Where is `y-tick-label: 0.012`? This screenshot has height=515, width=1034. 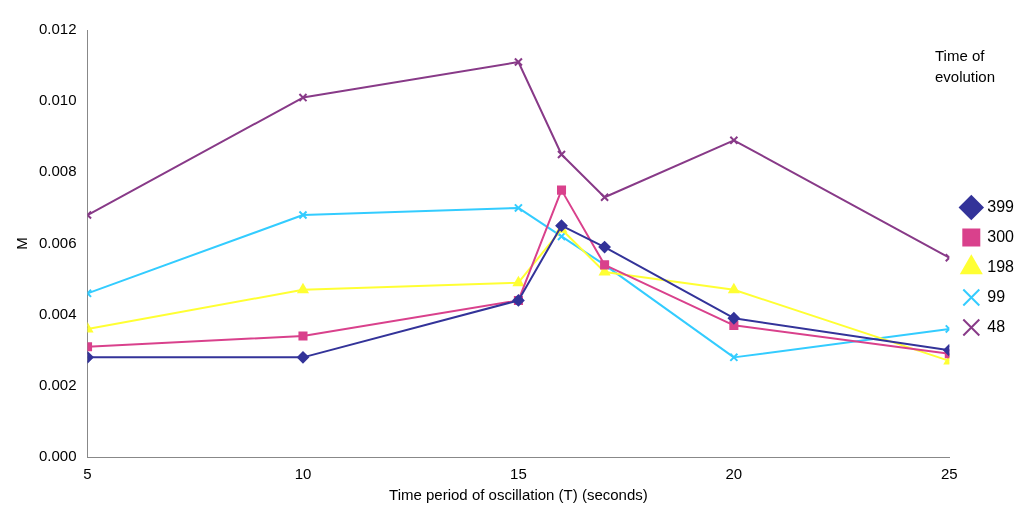 y-tick-label: 0.012 is located at coordinates (57, 29).